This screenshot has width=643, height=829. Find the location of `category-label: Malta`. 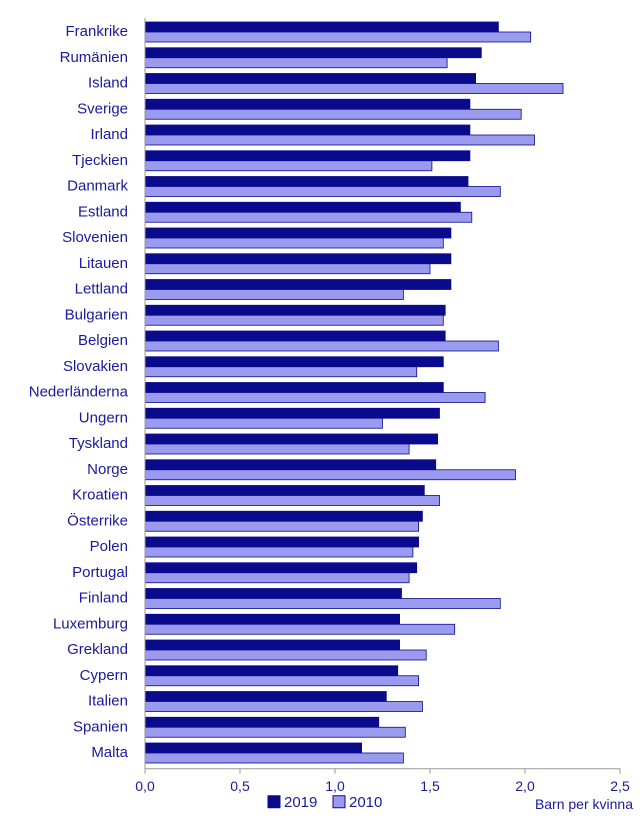

category-label: Malta is located at coordinates (109, 752).